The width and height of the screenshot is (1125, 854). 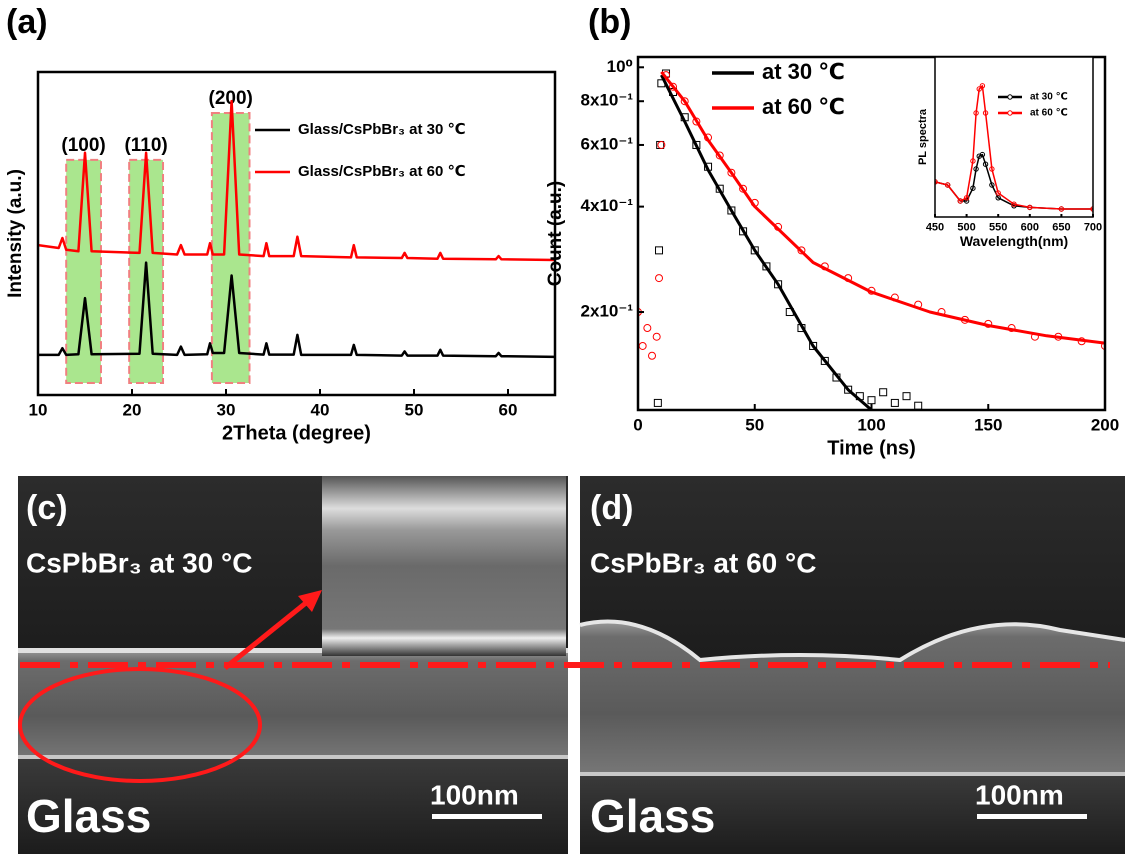 What do you see at coordinates (293, 806) in the screenshot?
I see `sem-glass` at bounding box center [293, 806].